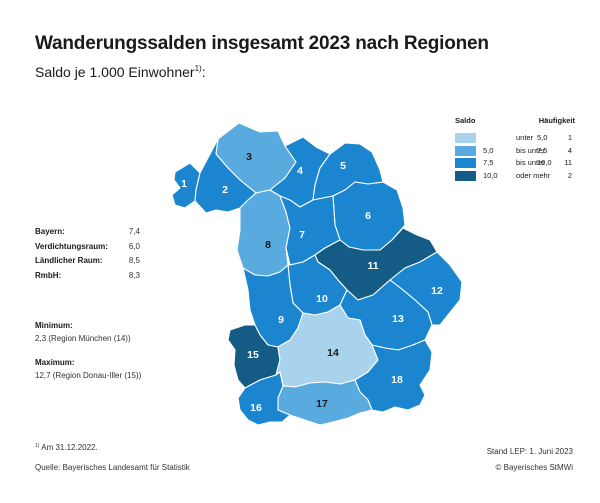 The height and width of the screenshot is (503, 600). What do you see at coordinates (71, 246) in the screenshot?
I see `stat-label: Verdichtungsraum:` at bounding box center [71, 246].